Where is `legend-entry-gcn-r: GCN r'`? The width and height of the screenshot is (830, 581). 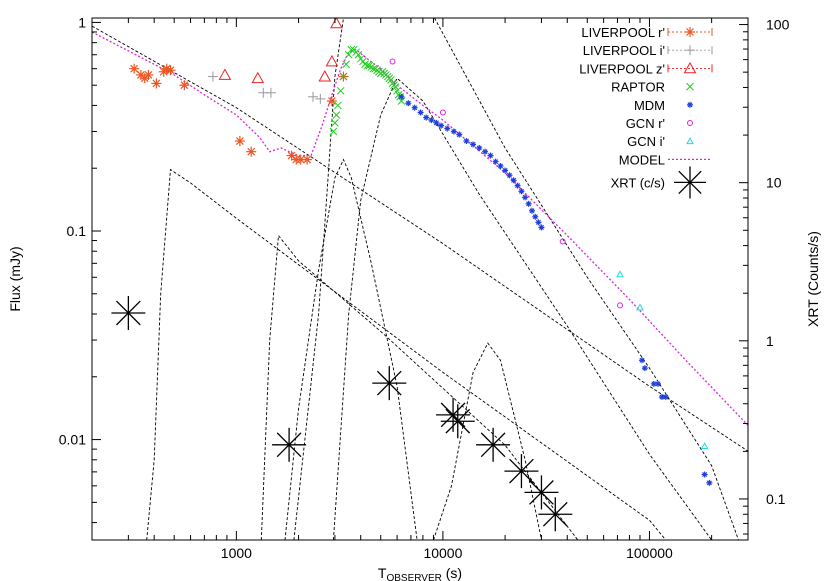 legend-entry-gcn-r: GCN r' is located at coordinates (659, 123).